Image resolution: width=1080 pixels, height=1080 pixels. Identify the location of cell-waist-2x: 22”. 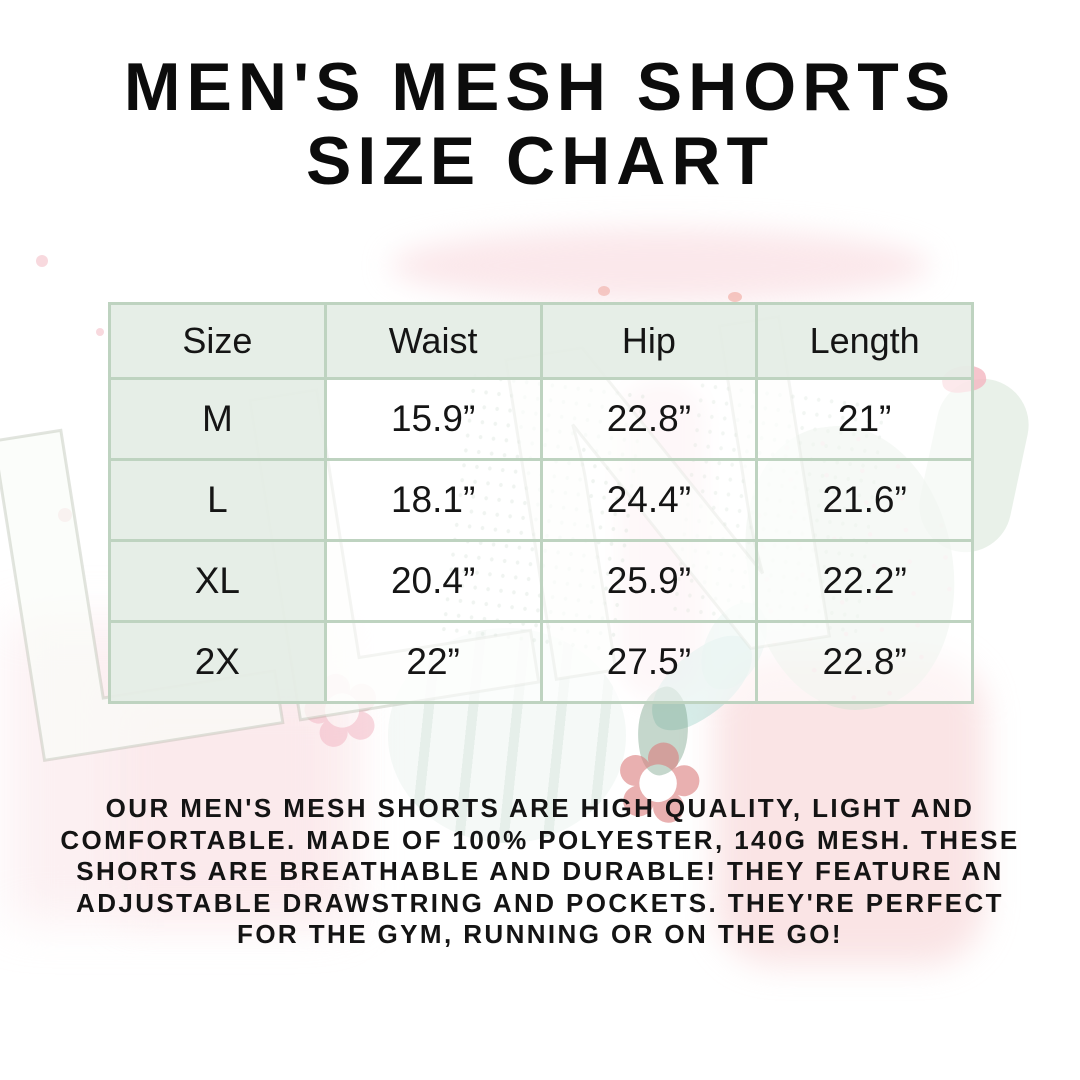
(433, 662).